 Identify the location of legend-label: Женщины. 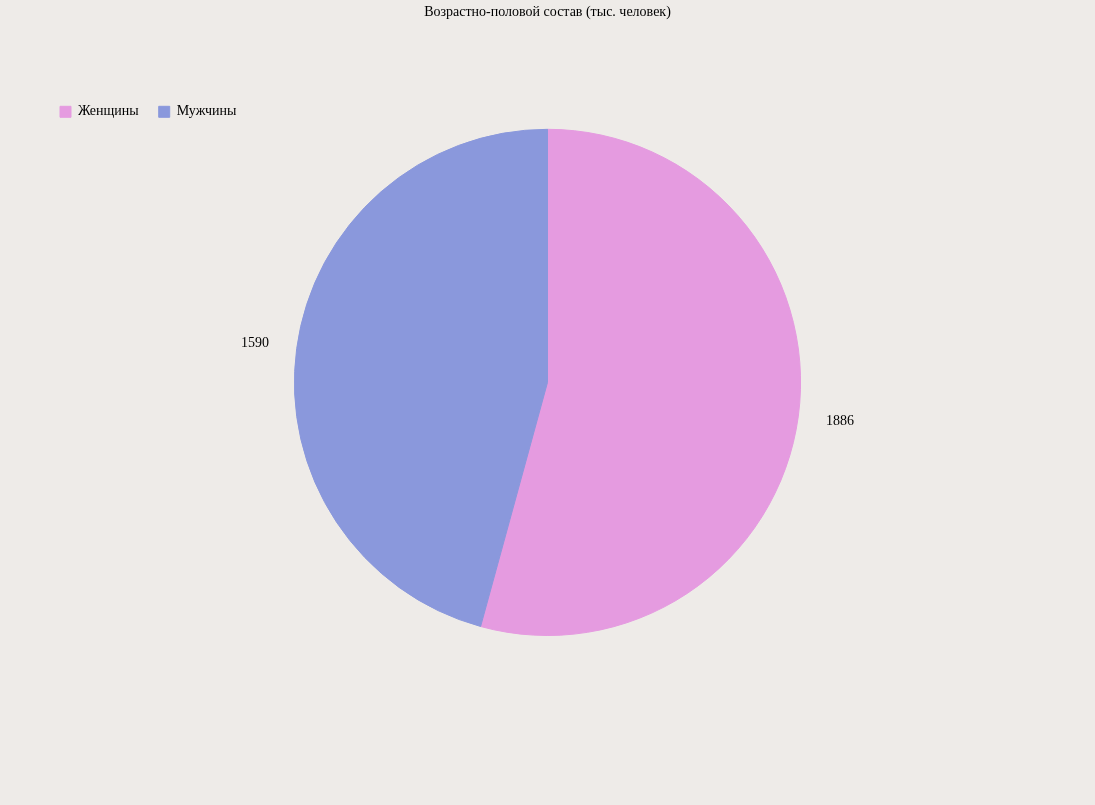
(109, 111).